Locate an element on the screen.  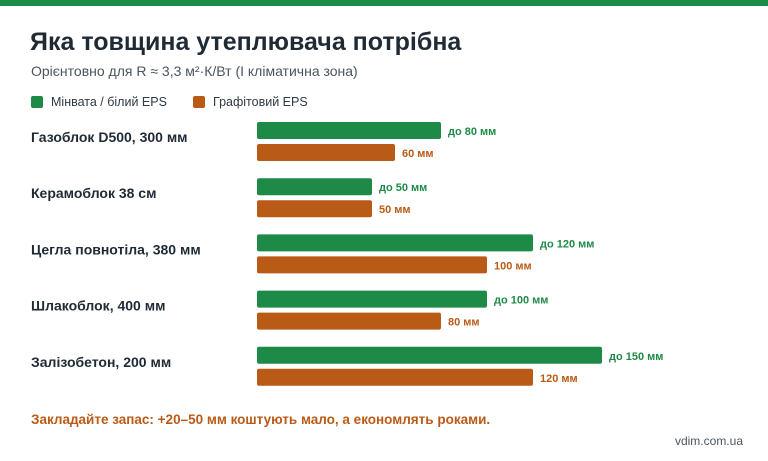
bar-mineral-wool-ceramic-block is located at coordinates (314, 187).